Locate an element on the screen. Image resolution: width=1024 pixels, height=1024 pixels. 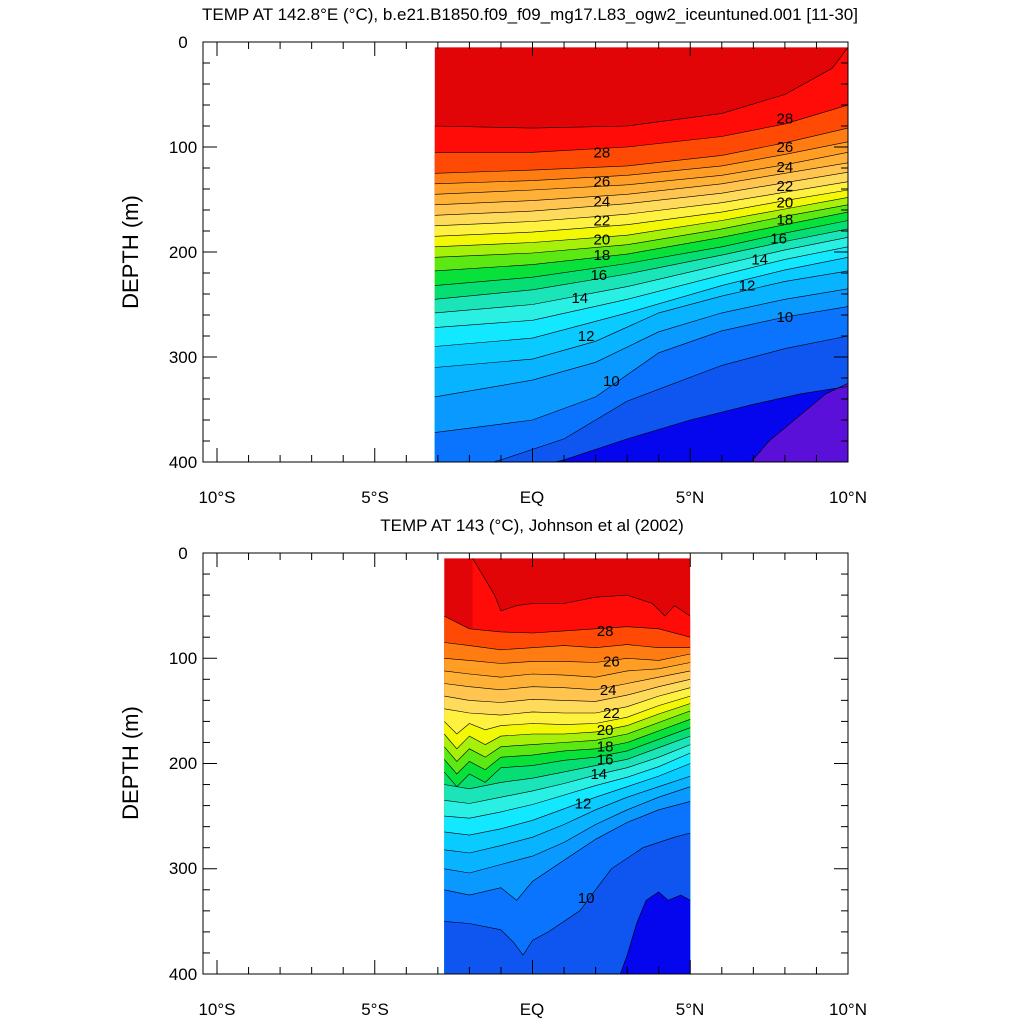
contour-field is located at coordinates (567, 766).